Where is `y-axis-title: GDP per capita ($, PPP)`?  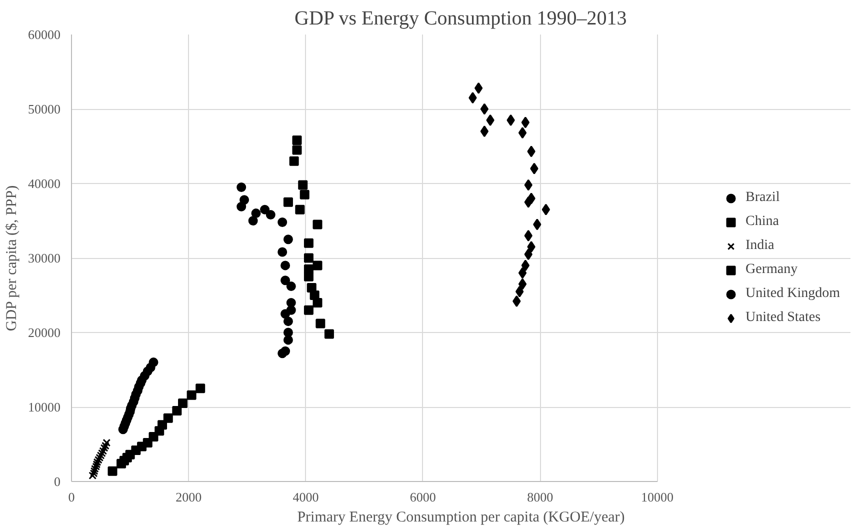 y-axis-title: GDP per capita ($, PPP) is located at coordinates (12, 258).